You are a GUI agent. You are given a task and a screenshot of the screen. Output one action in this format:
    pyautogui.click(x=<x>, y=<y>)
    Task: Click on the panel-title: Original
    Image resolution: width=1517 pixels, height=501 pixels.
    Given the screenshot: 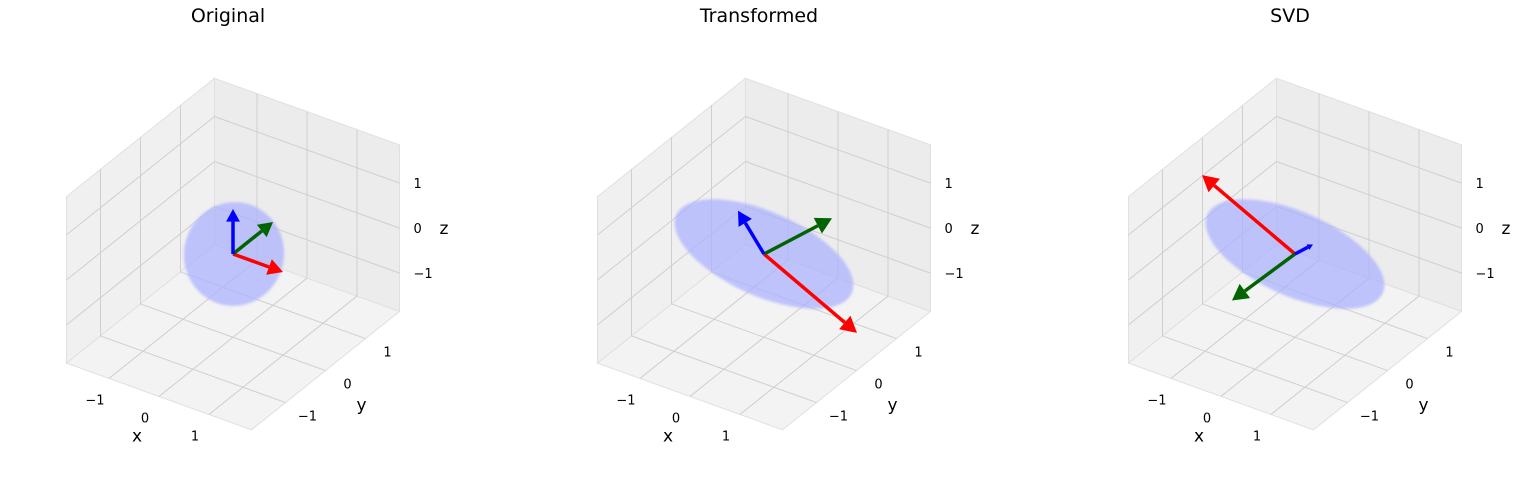 What is the action you would take?
    pyautogui.click(x=228, y=16)
    